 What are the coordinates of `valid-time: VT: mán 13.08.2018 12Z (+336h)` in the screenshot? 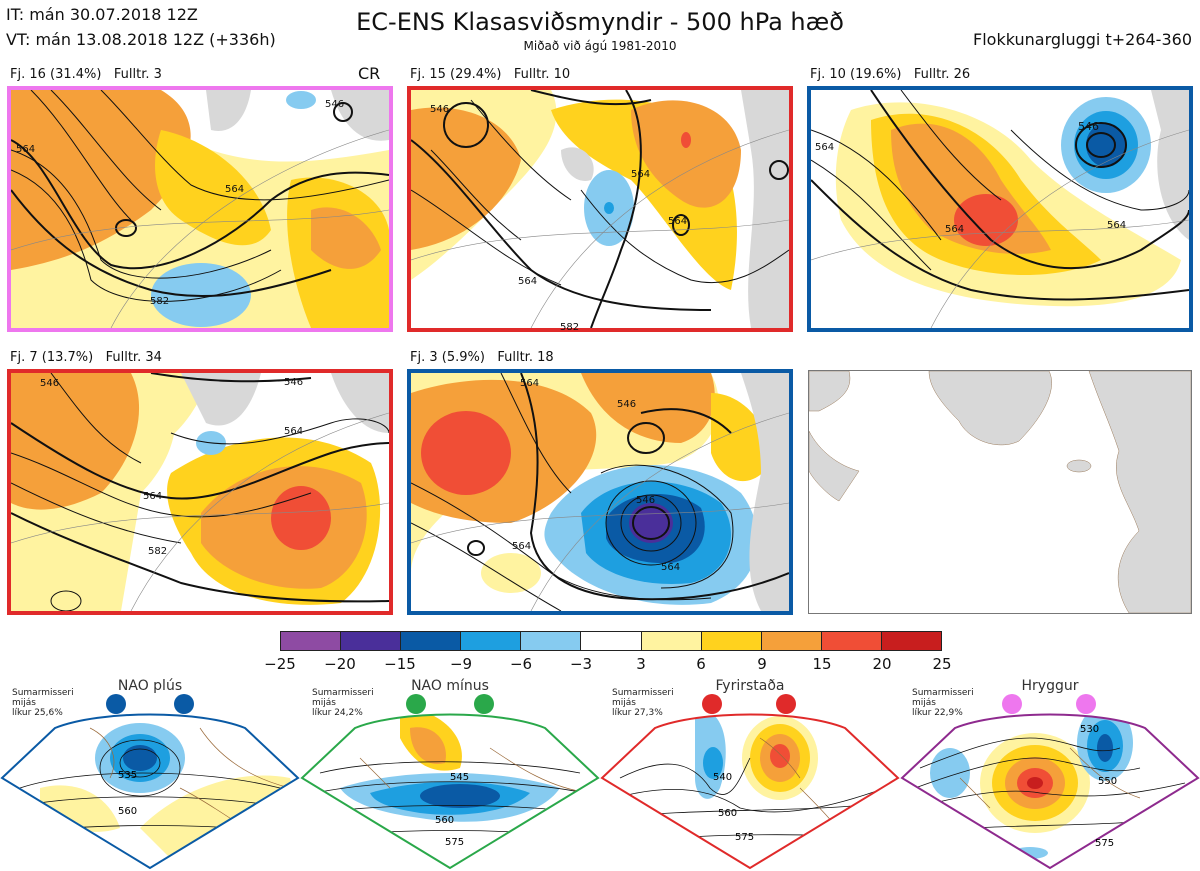 It's located at (141, 39).